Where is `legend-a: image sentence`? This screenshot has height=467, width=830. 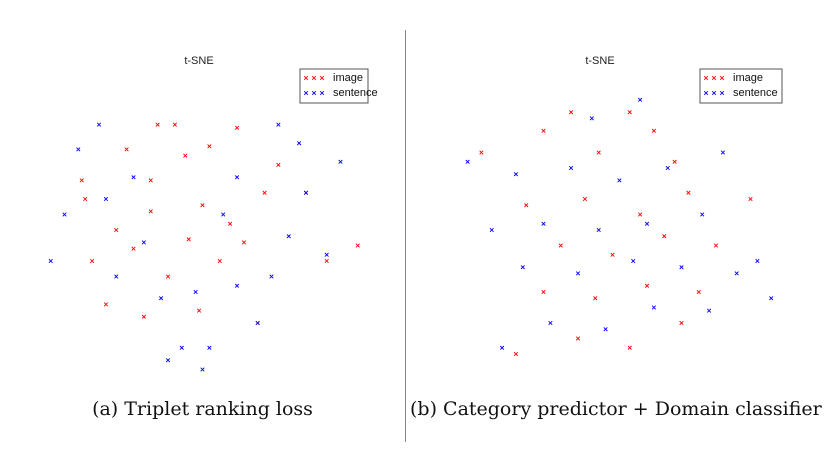 legend-a: image sentence is located at coordinates (338, 86).